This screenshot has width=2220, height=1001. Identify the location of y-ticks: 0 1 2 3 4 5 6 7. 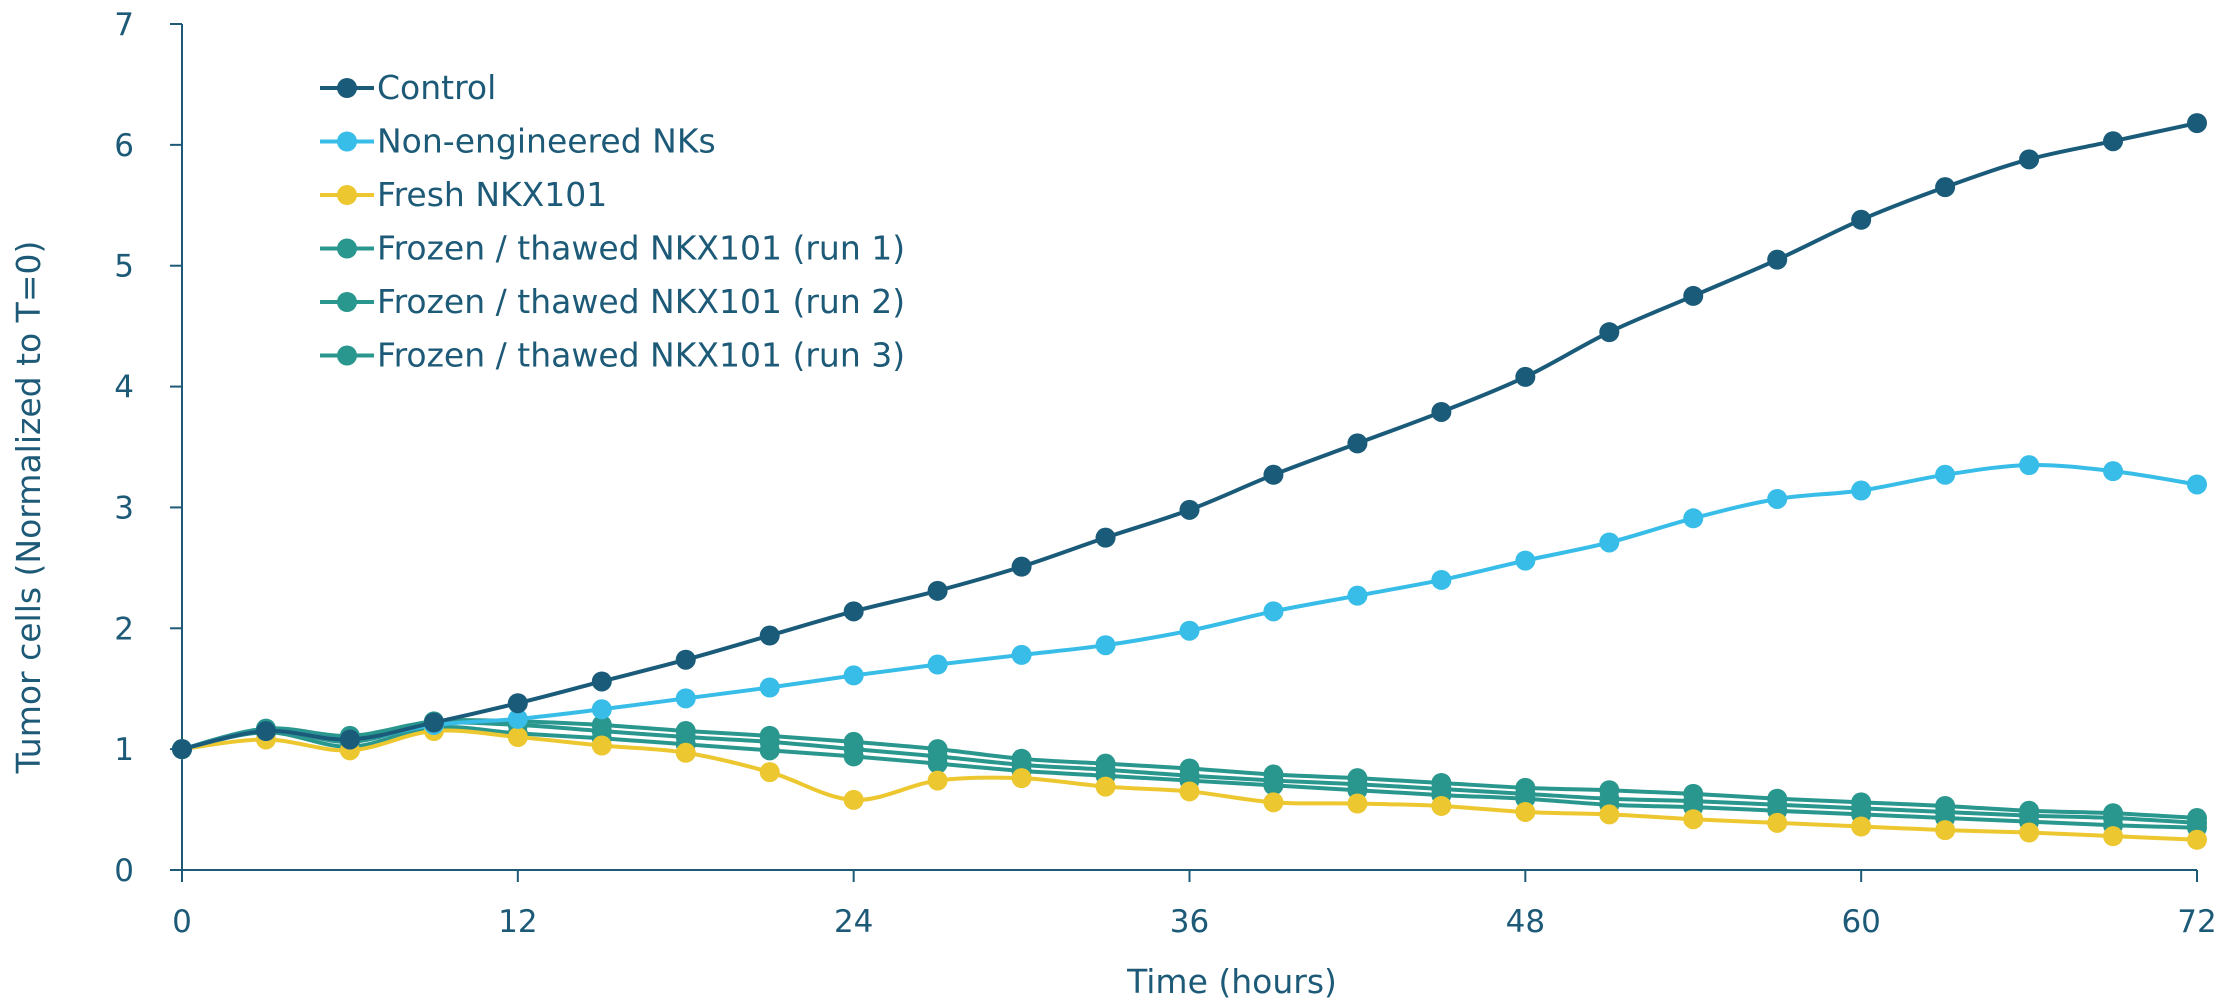
(148, 448).